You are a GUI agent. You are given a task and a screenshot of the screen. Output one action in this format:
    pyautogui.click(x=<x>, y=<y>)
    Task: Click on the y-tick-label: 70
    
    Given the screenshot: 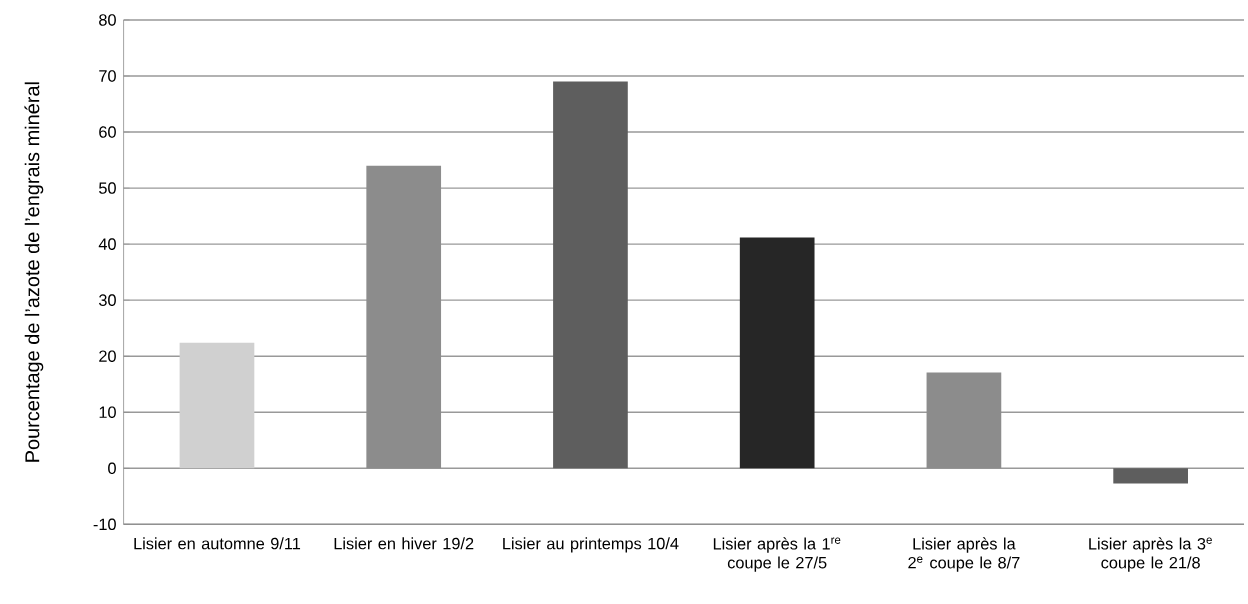 What is the action you would take?
    pyautogui.click(x=107, y=76)
    